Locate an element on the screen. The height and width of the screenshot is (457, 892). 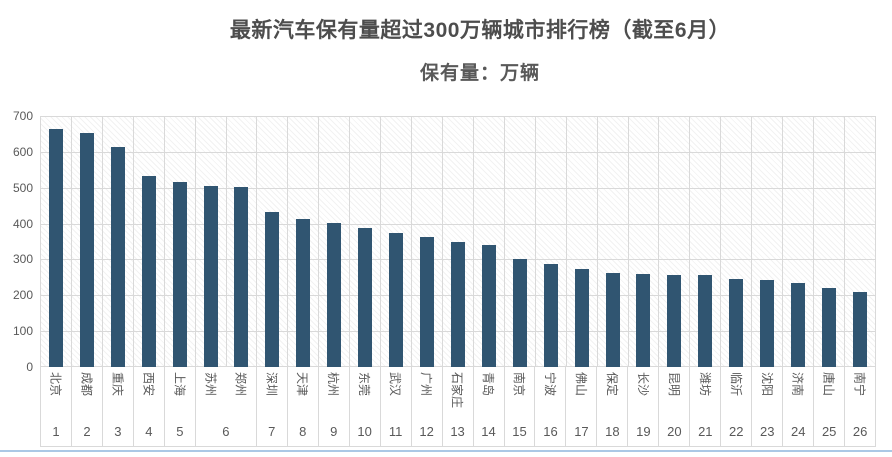
city-label: 成都 is located at coordinates (86, 384).